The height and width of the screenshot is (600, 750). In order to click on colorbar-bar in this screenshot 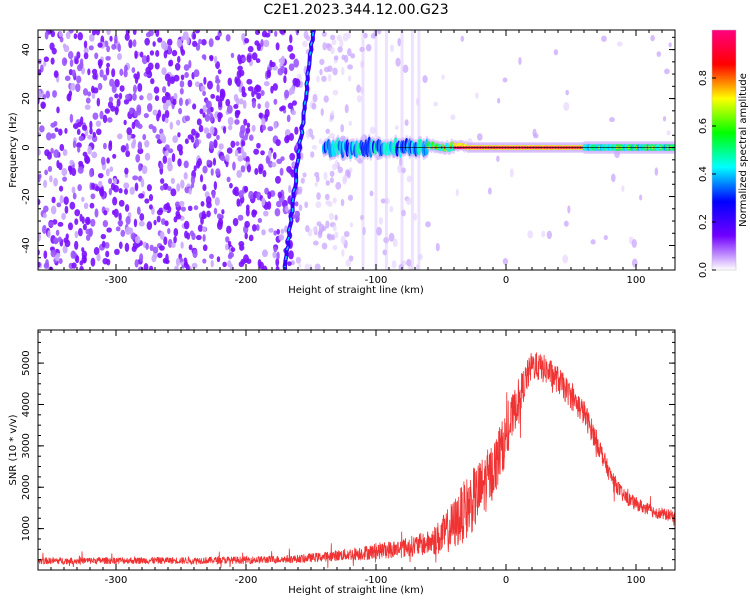, I will do `click(724, 150)`.